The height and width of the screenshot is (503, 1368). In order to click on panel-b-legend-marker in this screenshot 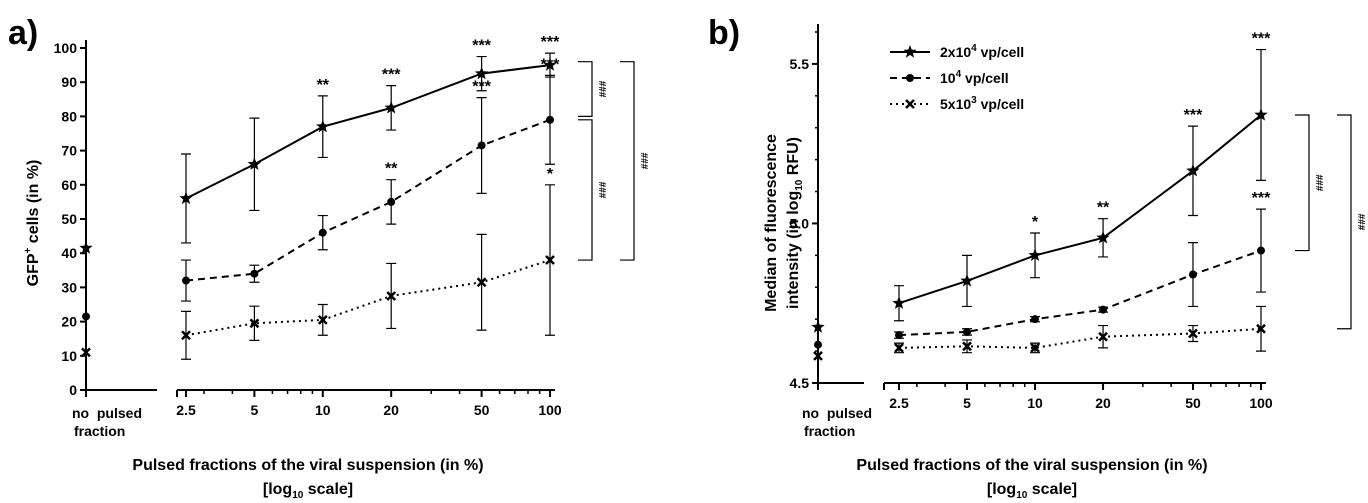, I will do `click(910, 51)`.